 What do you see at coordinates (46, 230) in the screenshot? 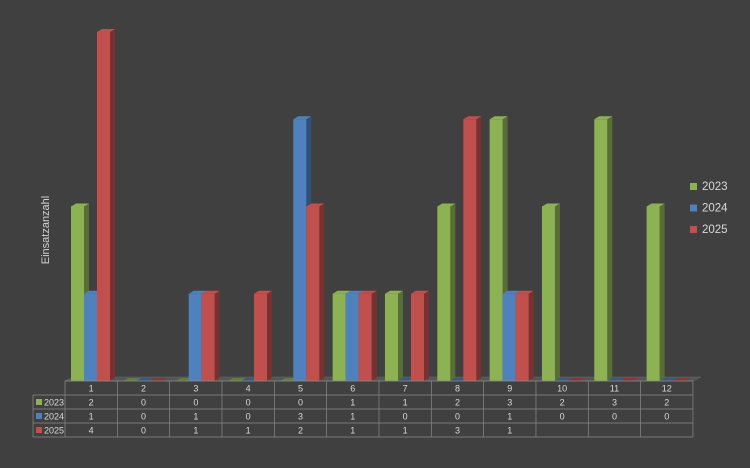
I see `y-axis-label: Einsatzanzahl` at bounding box center [46, 230].